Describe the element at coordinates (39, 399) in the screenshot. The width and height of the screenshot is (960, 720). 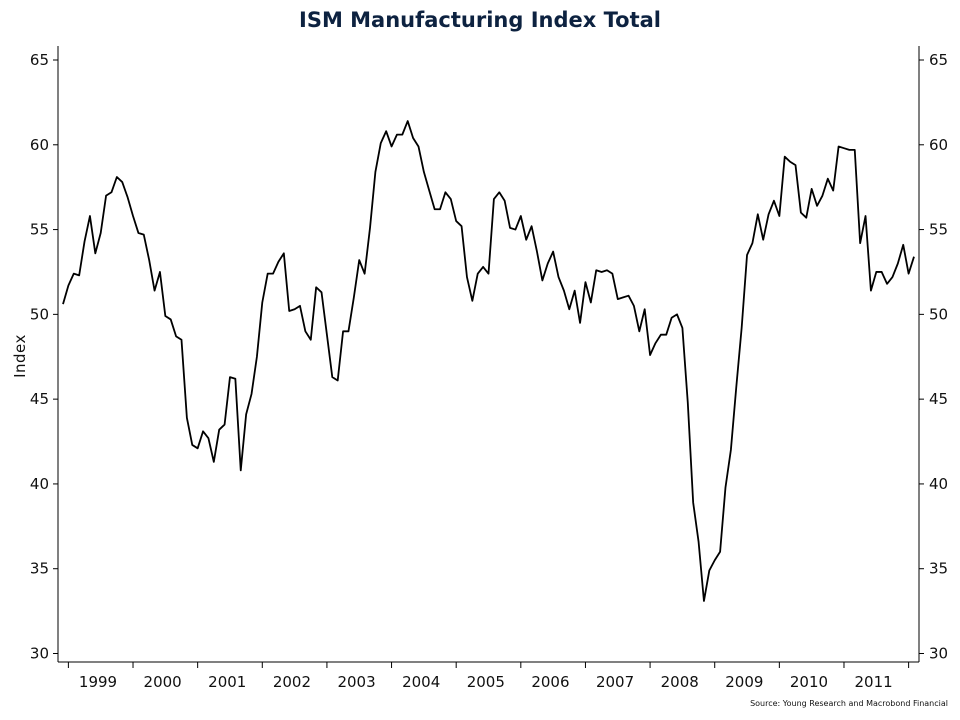
I see `y-tick-label-left: 45` at that location.